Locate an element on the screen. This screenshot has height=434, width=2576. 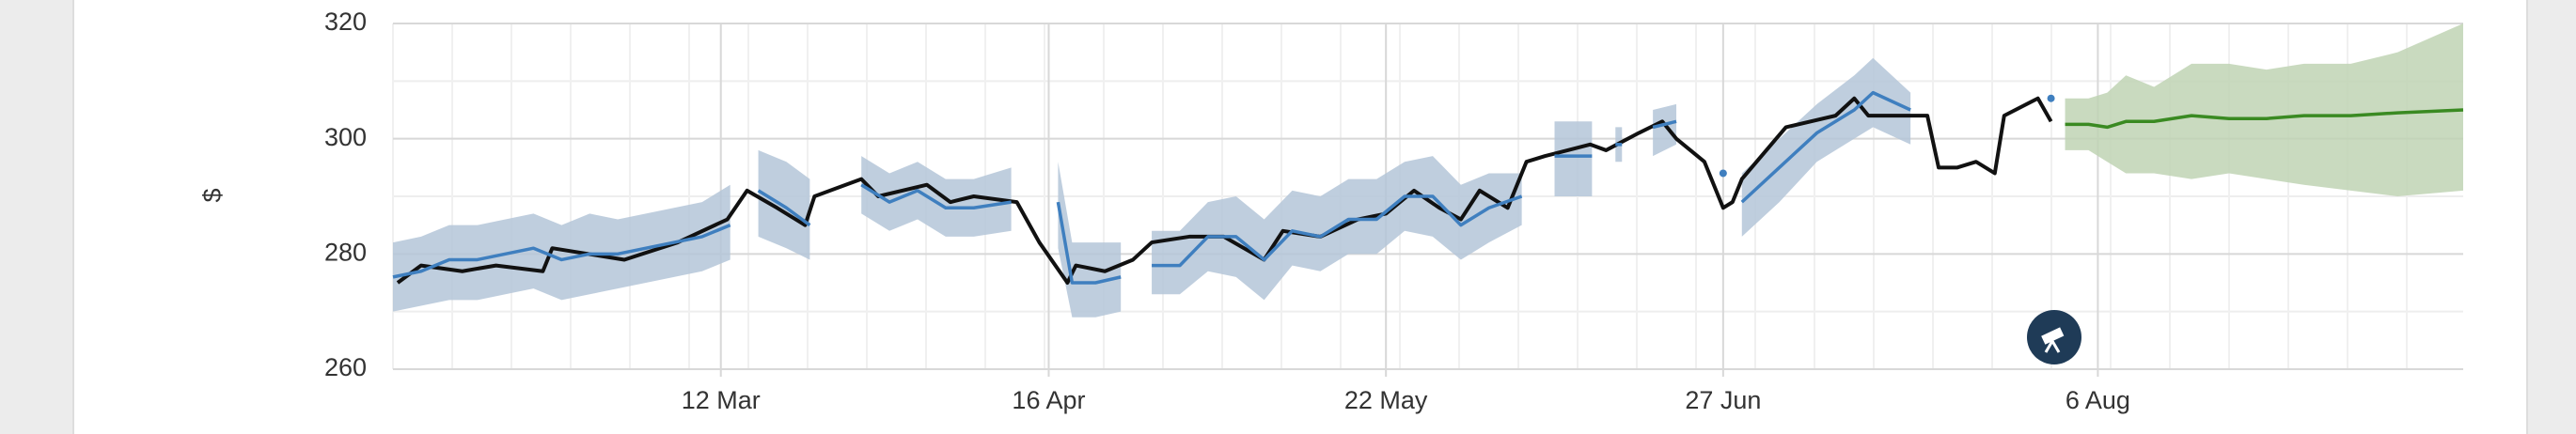
x-tick-label: 22 May is located at coordinates (1386, 400).